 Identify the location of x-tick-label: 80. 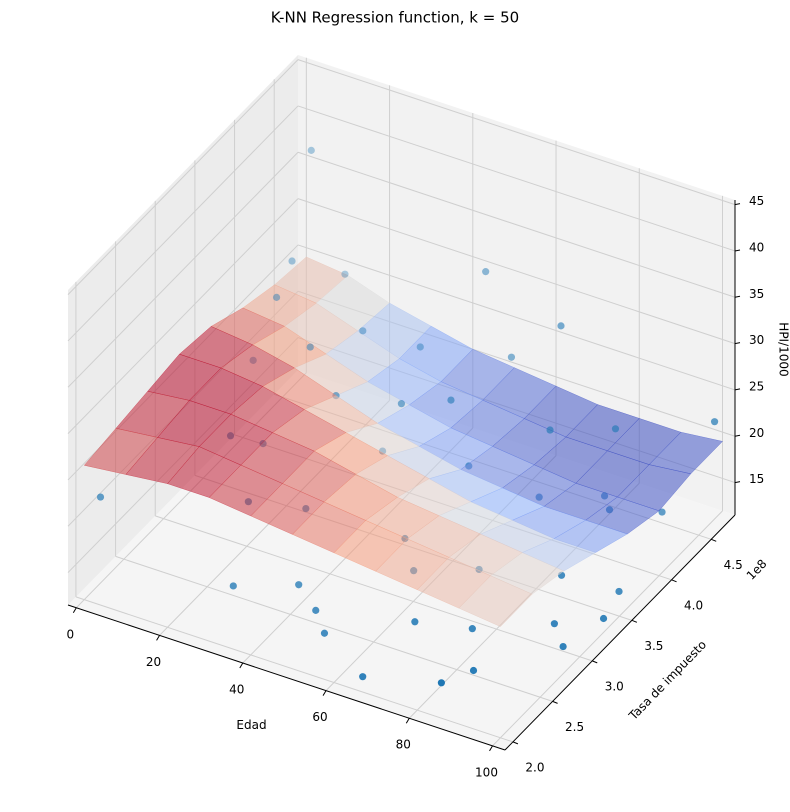
(403, 745).